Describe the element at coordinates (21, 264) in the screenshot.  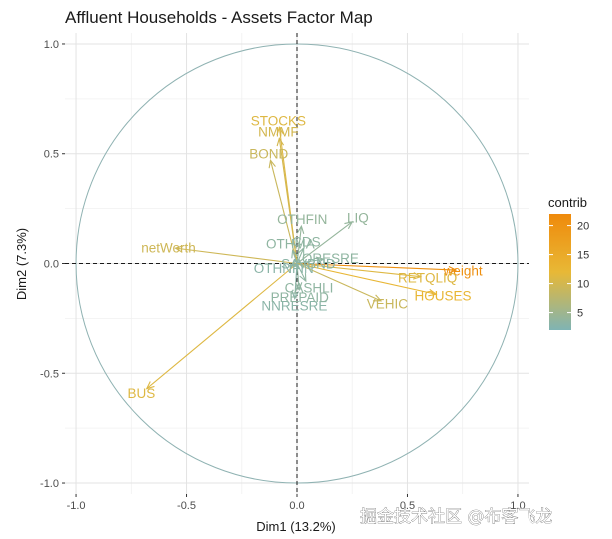
I see `y-axis-title: Dim2 (7.3%)` at that location.